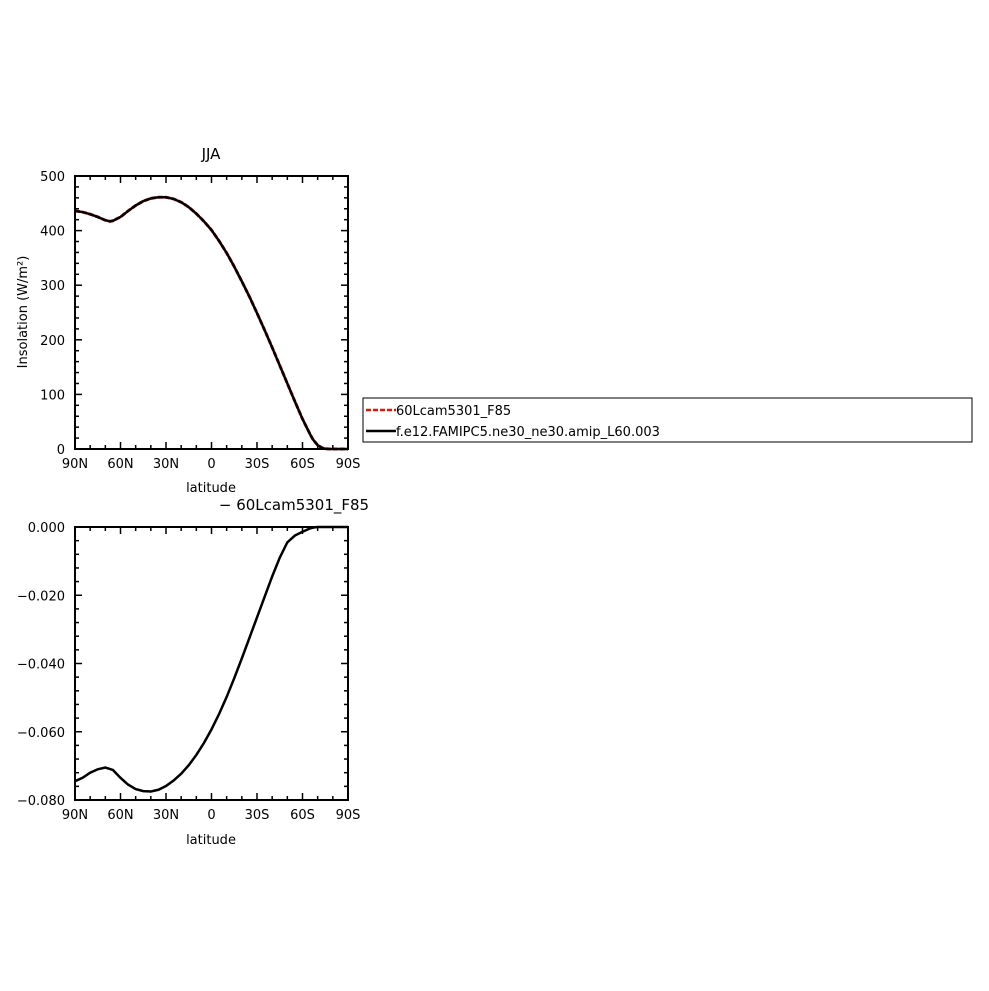 This screenshot has height=991, width=989. Describe the element at coordinates (294, 505) in the screenshot. I see `panel-title-difference: − 60Lcam5301_F85` at that location.